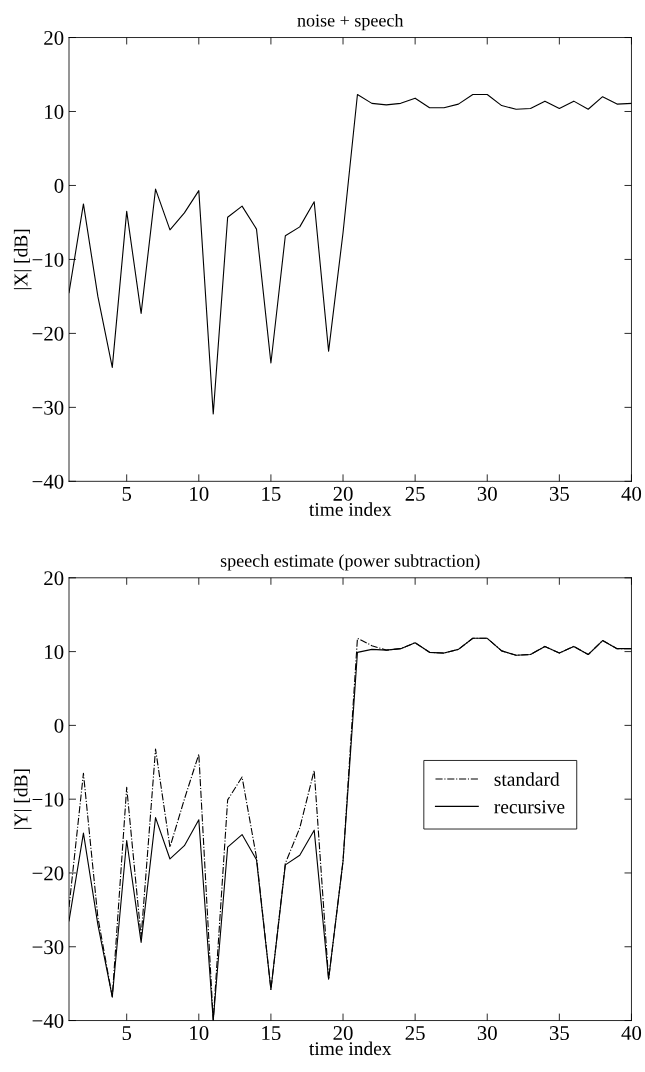  What do you see at coordinates (22, 259) in the screenshot?
I see `y-axis-title: |X| [dB]` at bounding box center [22, 259].